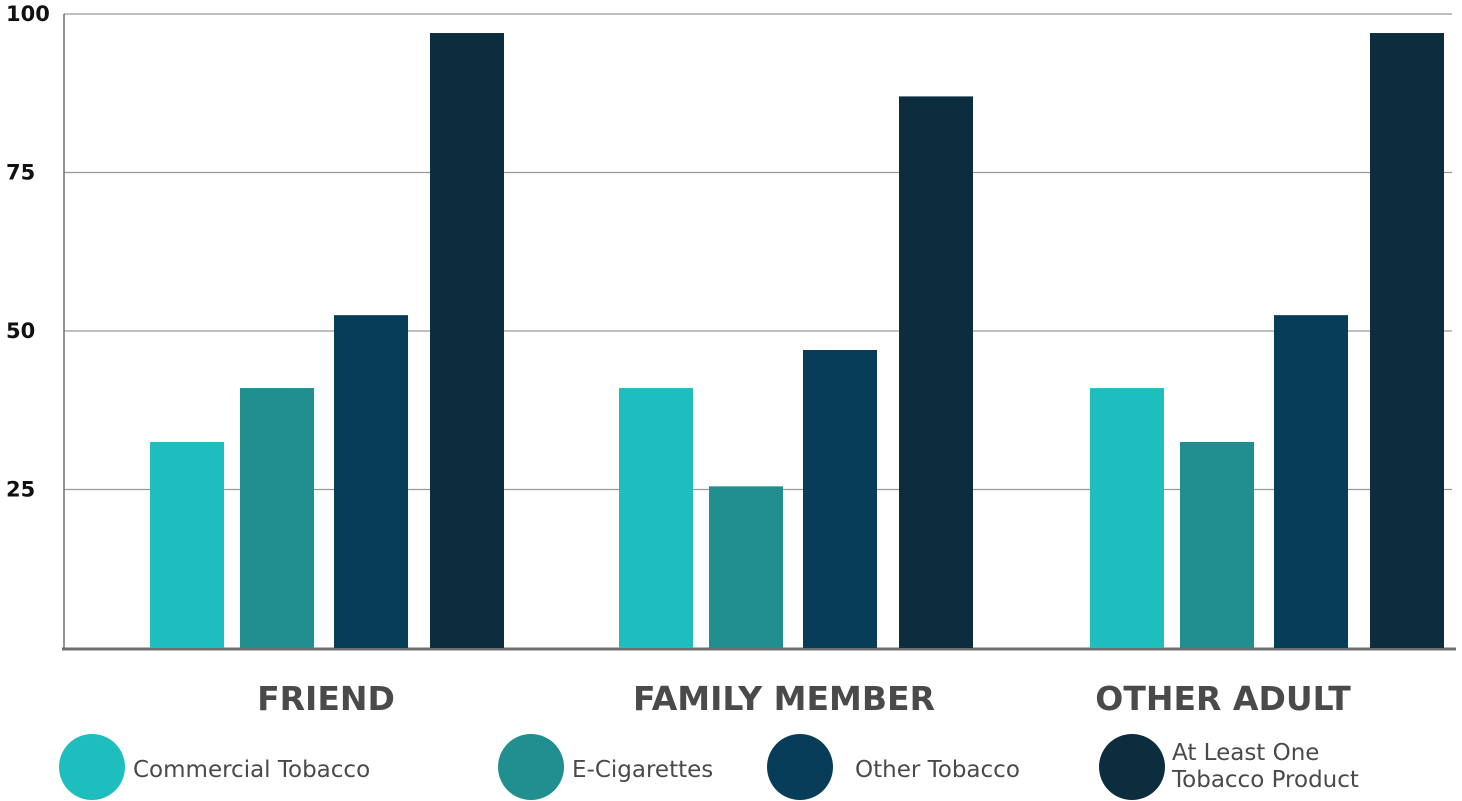  I want to click on legend-label: Commercial Tobacco, so click(251, 770).